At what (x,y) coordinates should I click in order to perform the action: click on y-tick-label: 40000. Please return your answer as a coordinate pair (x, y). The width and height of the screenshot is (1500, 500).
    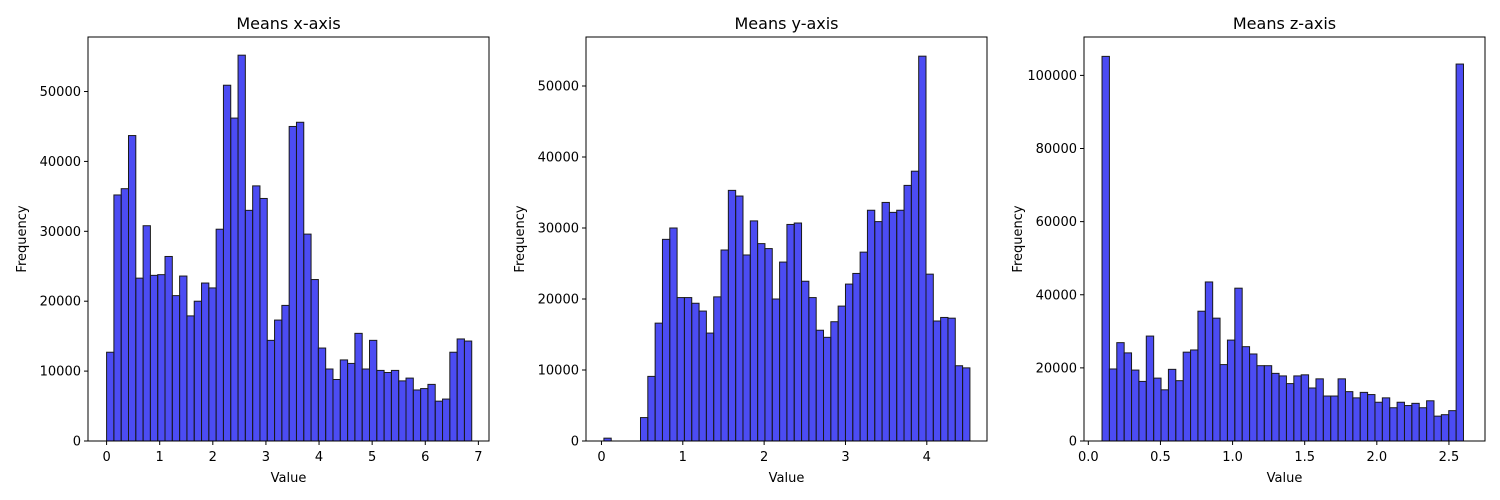
    Looking at the image, I should click on (60, 162).